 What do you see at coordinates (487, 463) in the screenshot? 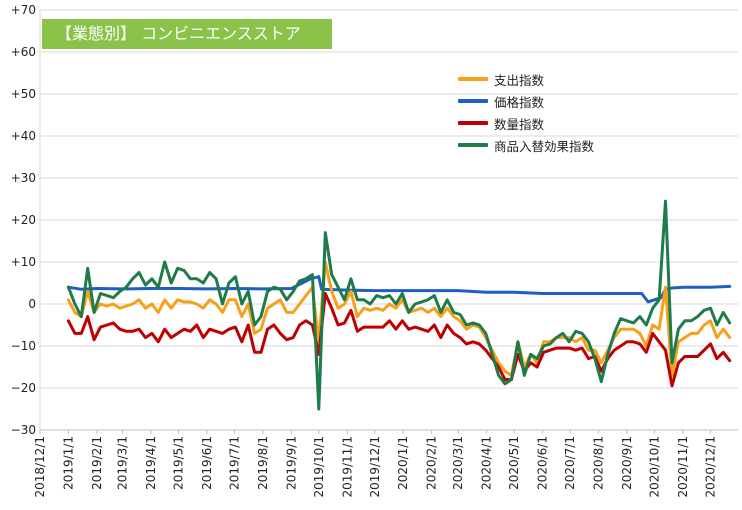
I see `x-tick-label: 2020/4/1` at bounding box center [487, 463].